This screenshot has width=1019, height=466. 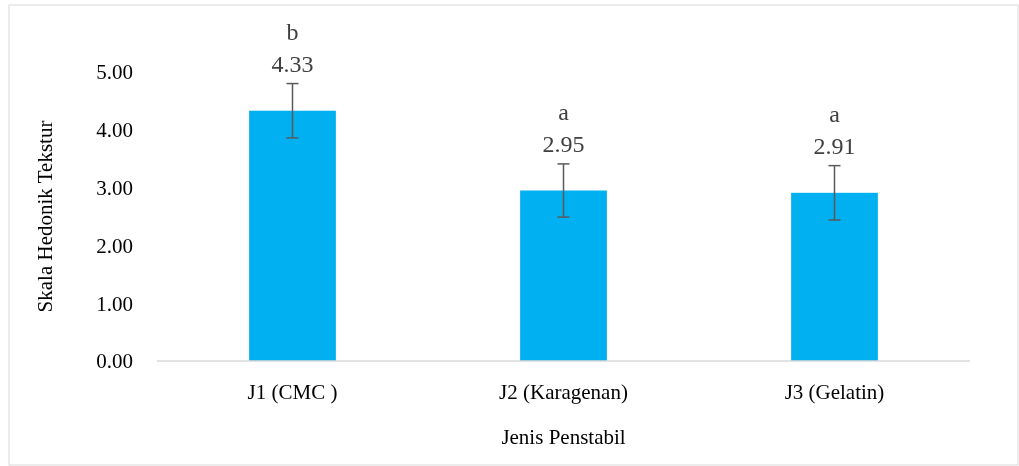 I want to click on y-tick-label: 1.00, so click(x=114, y=303).